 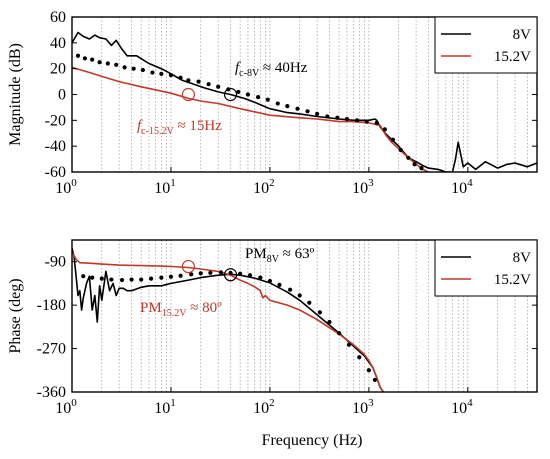 What do you see at coordinates (55, 262) in the screenshot?
I see `y-tick-label: -90` at bounding box center [55, 262].